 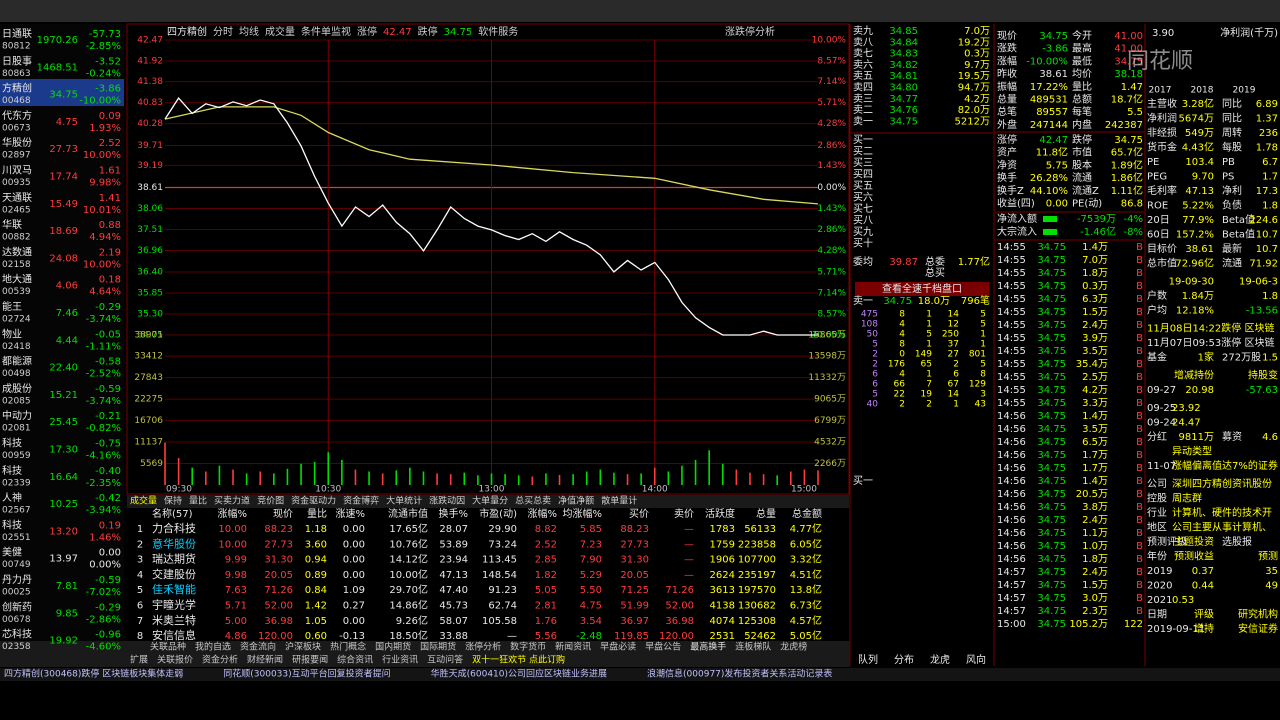 I want to click on row-name: 意华股份, so click(x=174, y=543).